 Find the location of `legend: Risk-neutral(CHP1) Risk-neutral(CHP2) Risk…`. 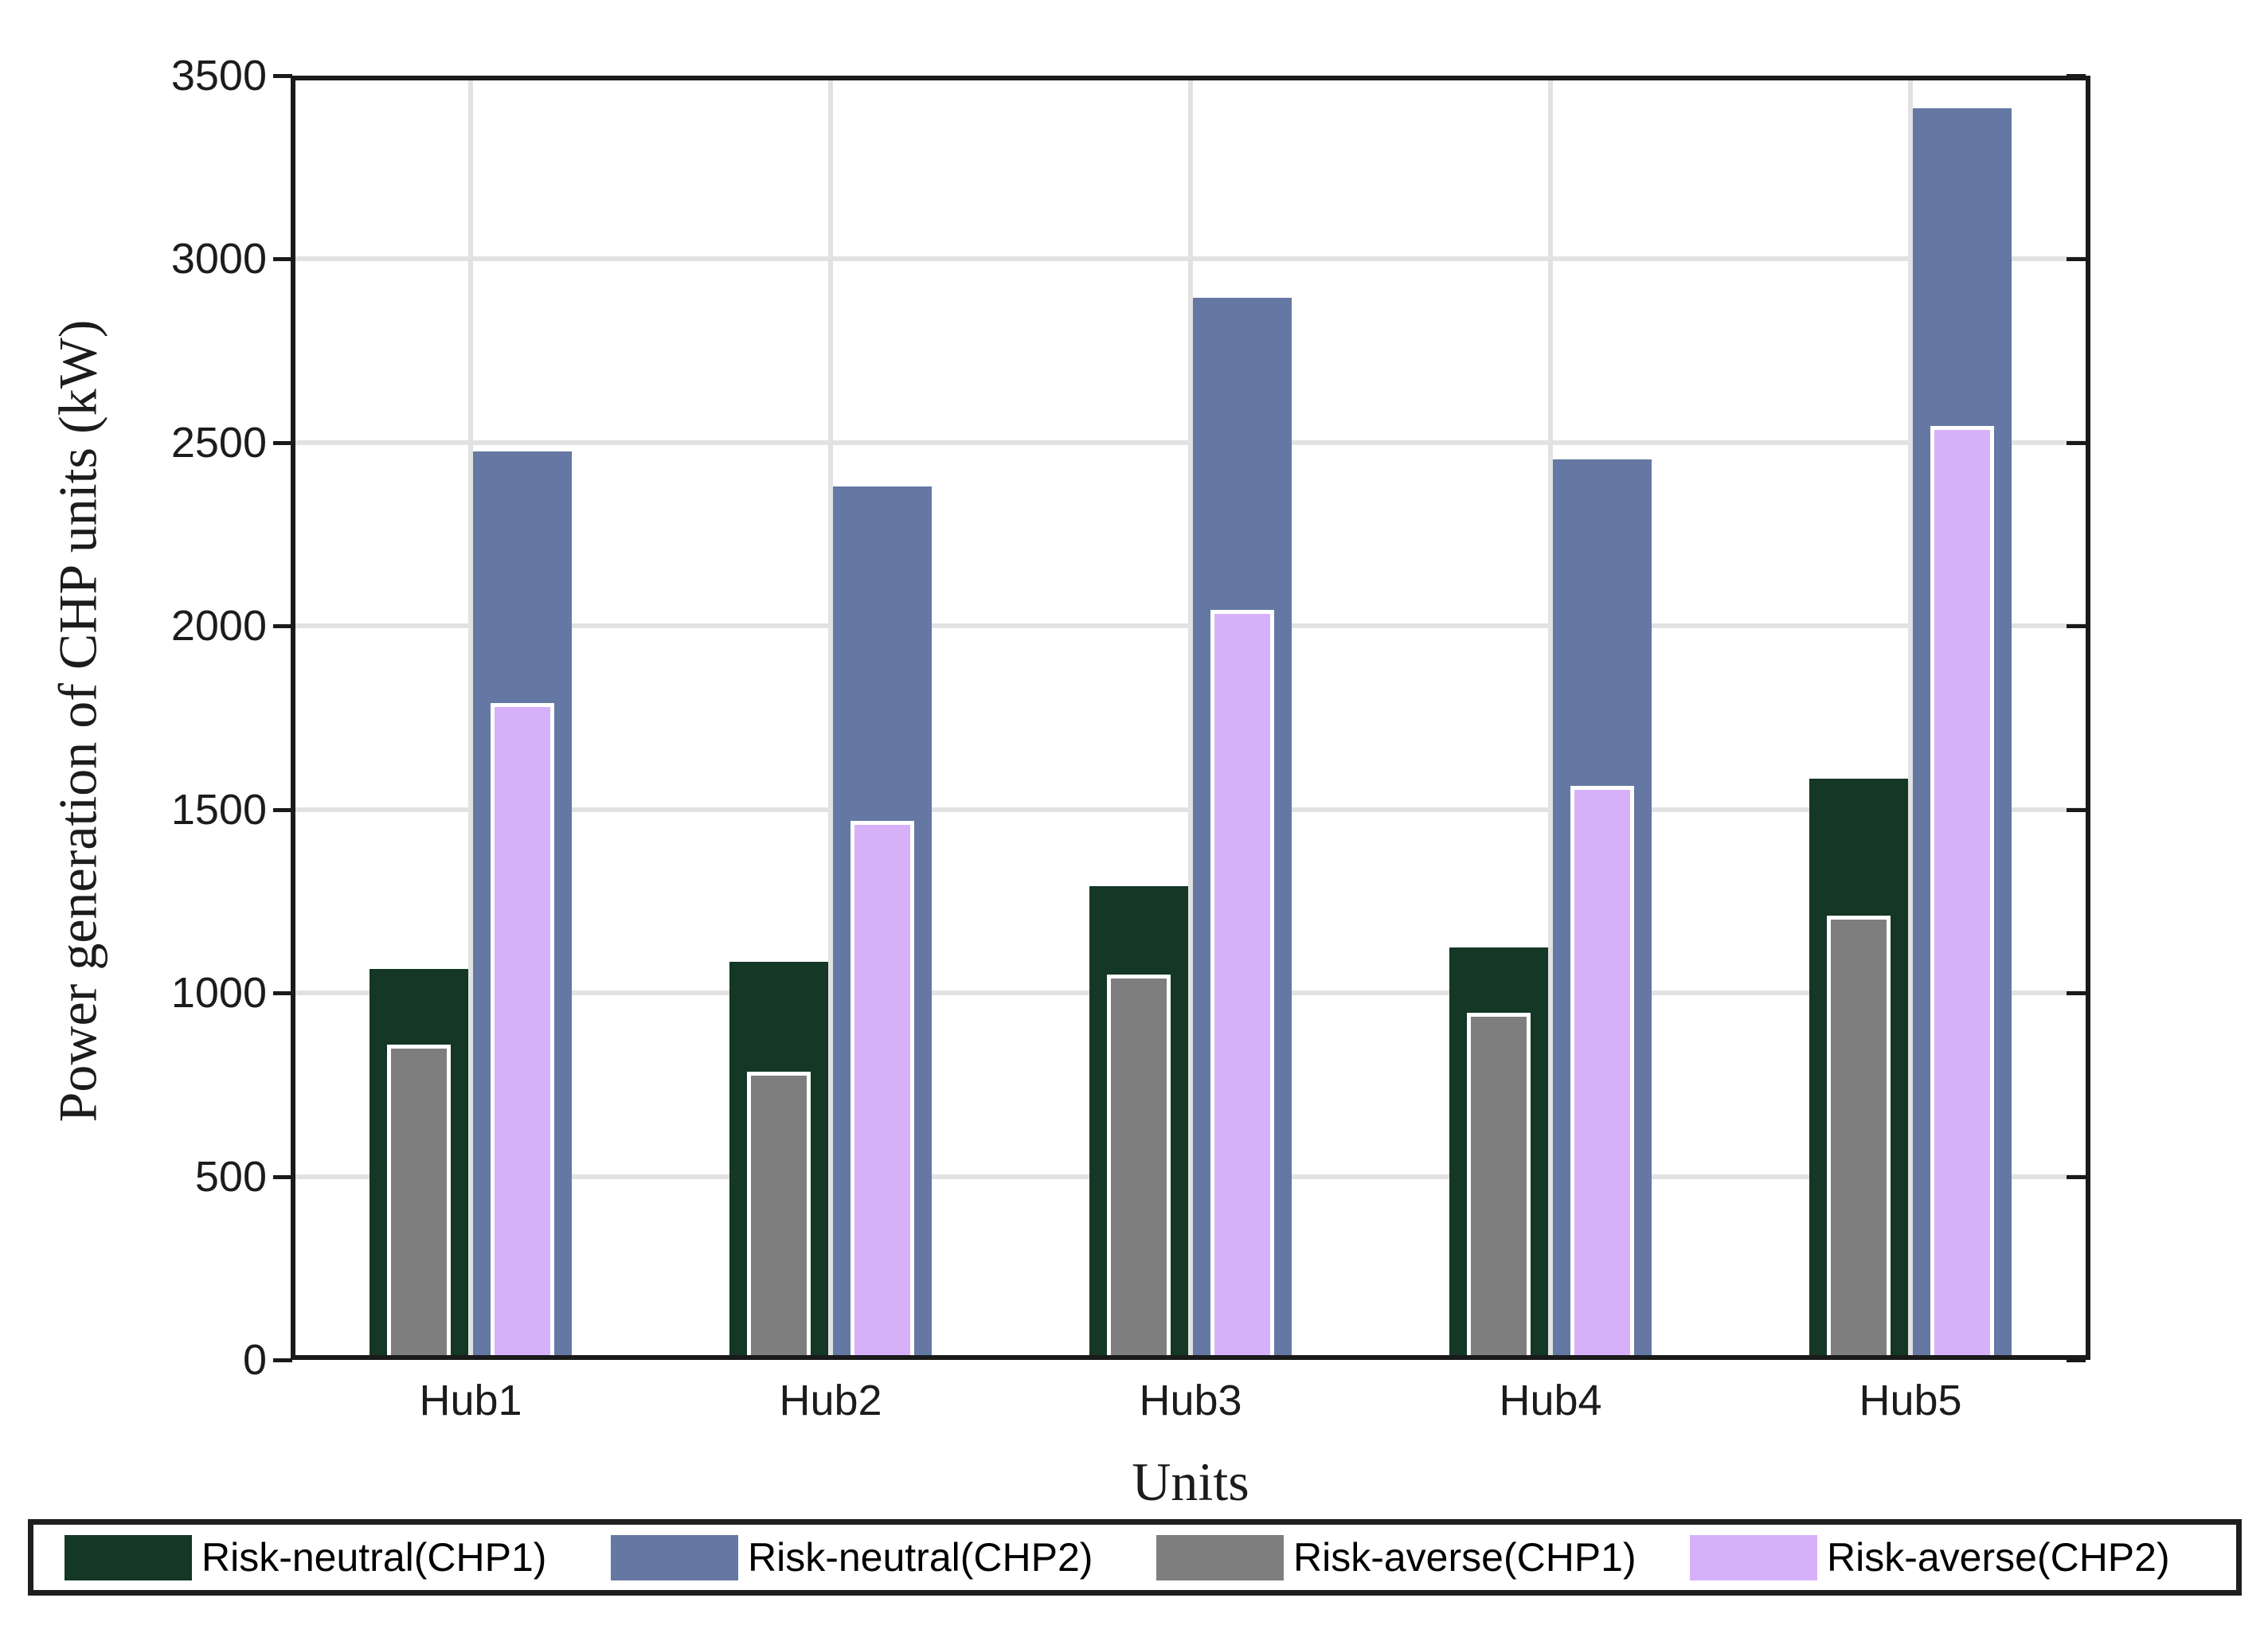

legend: Risk-neutral(CHP1) Risk-neutral(CHP2) Risk… is located at coordinates (1135, 1557).